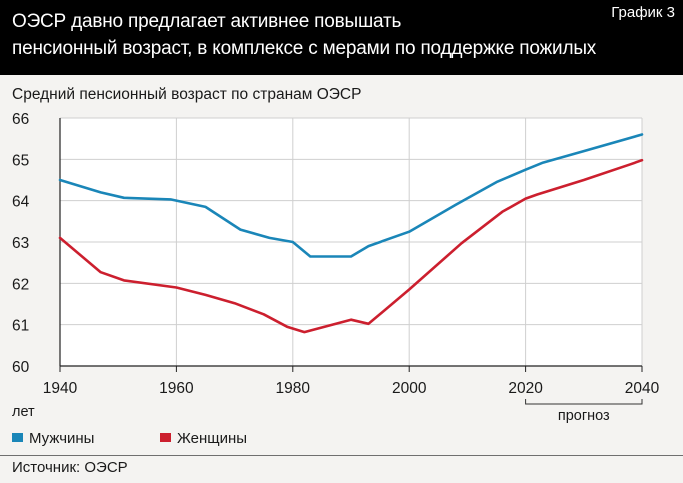 This screenshot has width=683, height=483. I want to click on y-tick-label: 64, so click(21, 202).